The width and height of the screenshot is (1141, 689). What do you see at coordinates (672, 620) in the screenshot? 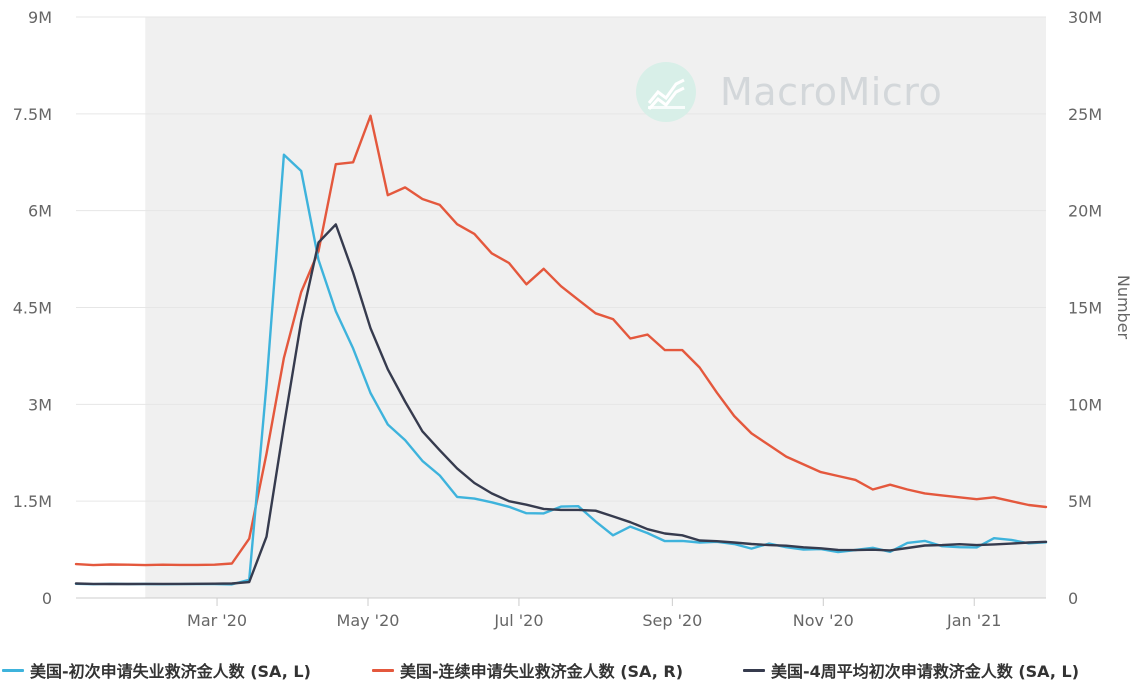
I see `x-axis-tick-label: Sep '20` at bounding box center [672, 620].